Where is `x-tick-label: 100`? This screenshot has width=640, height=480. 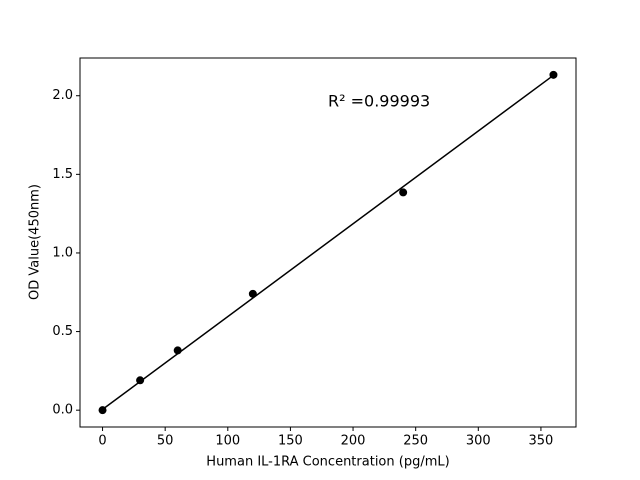 x-tick-label: 100 is located at coordinates (227, 441).